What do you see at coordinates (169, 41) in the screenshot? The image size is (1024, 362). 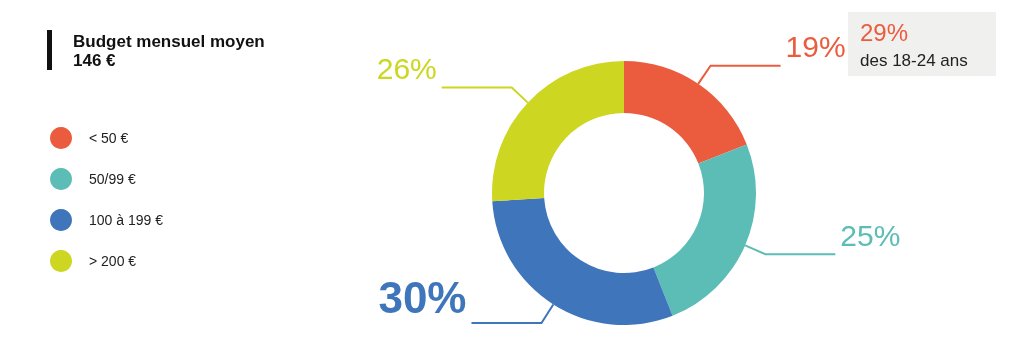 I see `chart-title: Budget mensuel moyen` at bounding box center [169, 41].